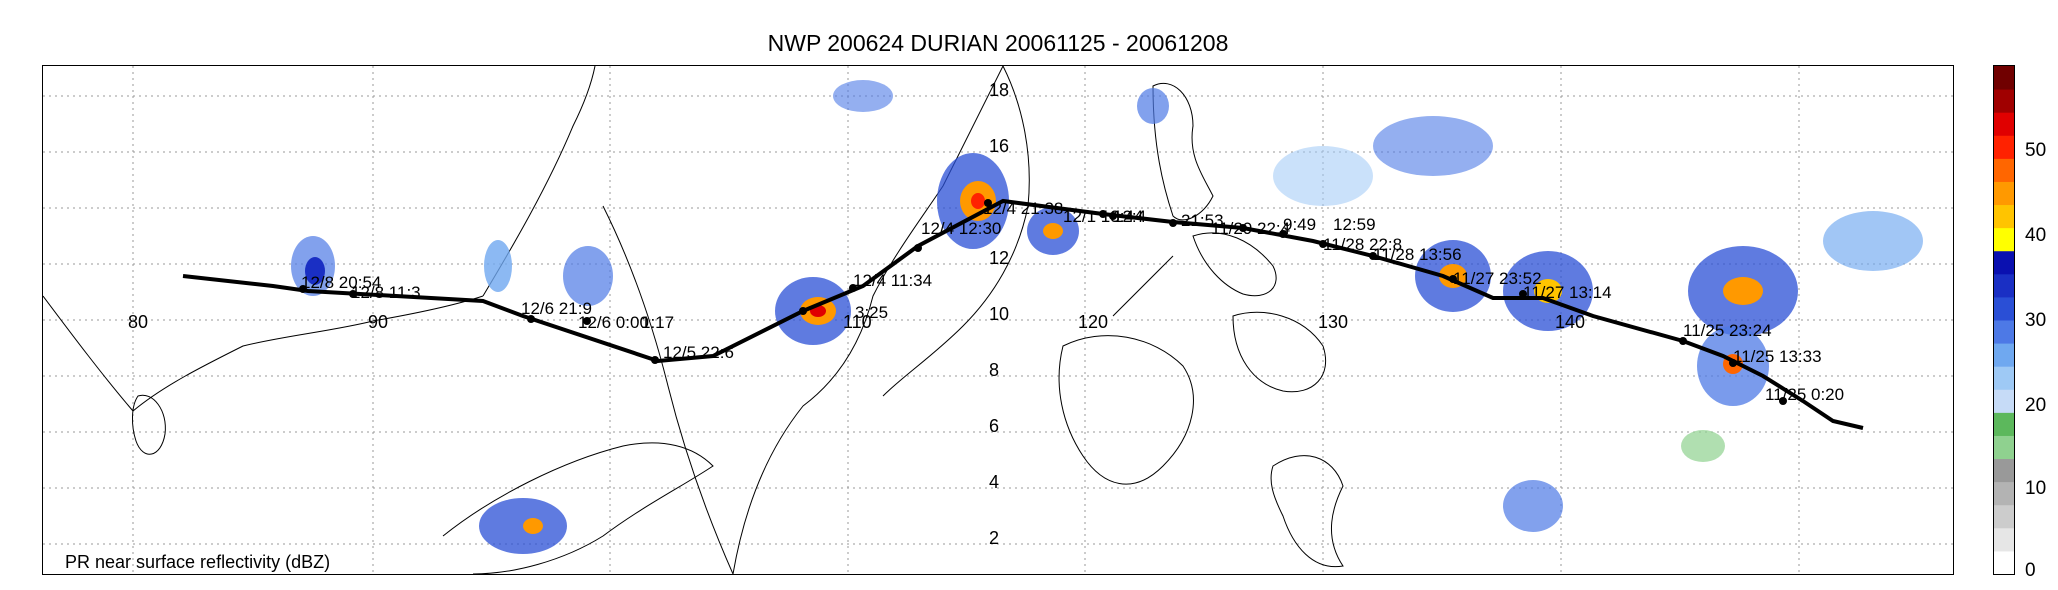  Describe the element at coordinates (668, 389) in the screenshot. I see `malay-peninsula` at that location.